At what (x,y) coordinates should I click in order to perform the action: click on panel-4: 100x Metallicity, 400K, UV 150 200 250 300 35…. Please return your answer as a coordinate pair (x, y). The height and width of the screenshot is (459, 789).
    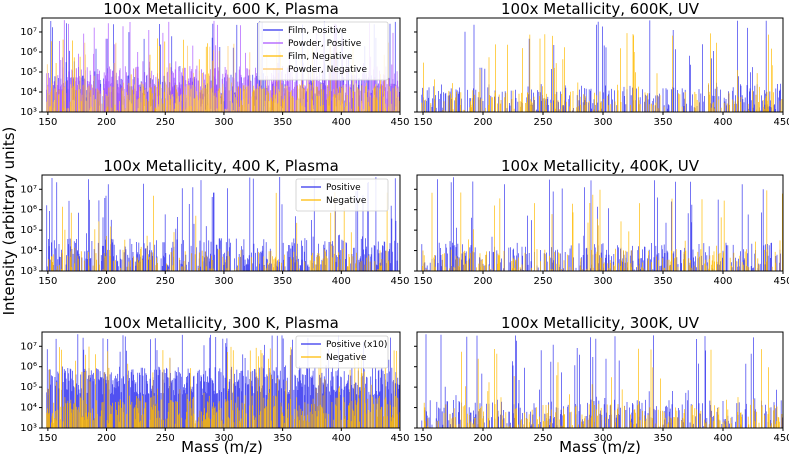
    Looking at the image, I should click on (601, 222).